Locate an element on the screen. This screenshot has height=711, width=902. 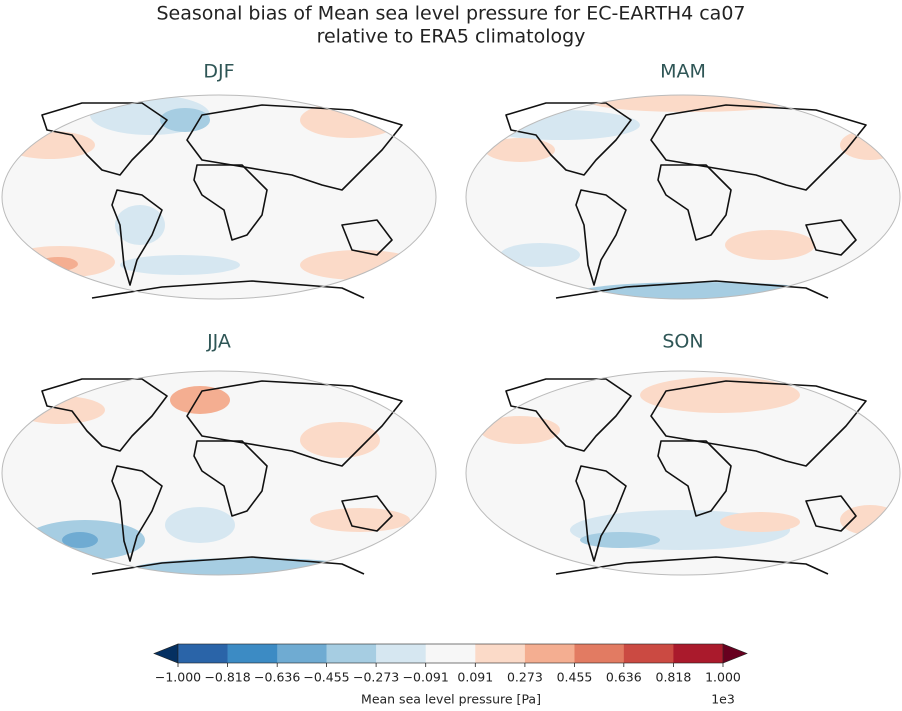
map-djf is located at coordinates (219, 197).